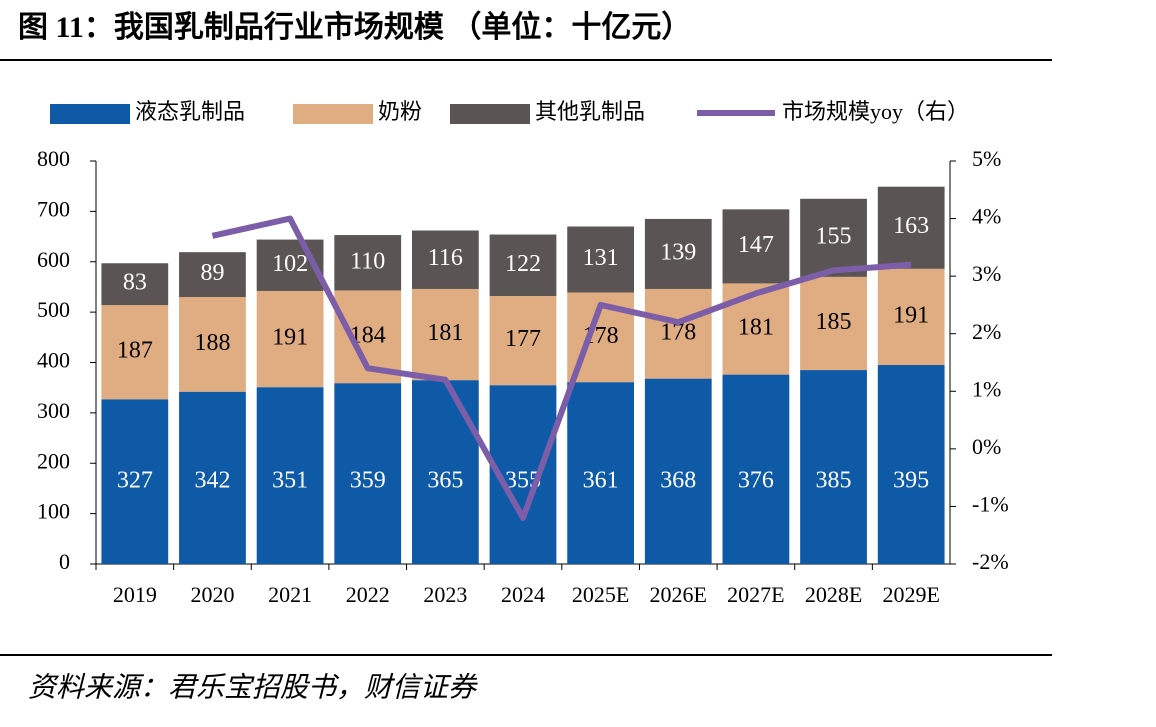 Image resolution: width=1156 pixels, height=727 pixels. I want to click on source: 资料来源：君乐宝招股书，财信证券, so click(253, 687).